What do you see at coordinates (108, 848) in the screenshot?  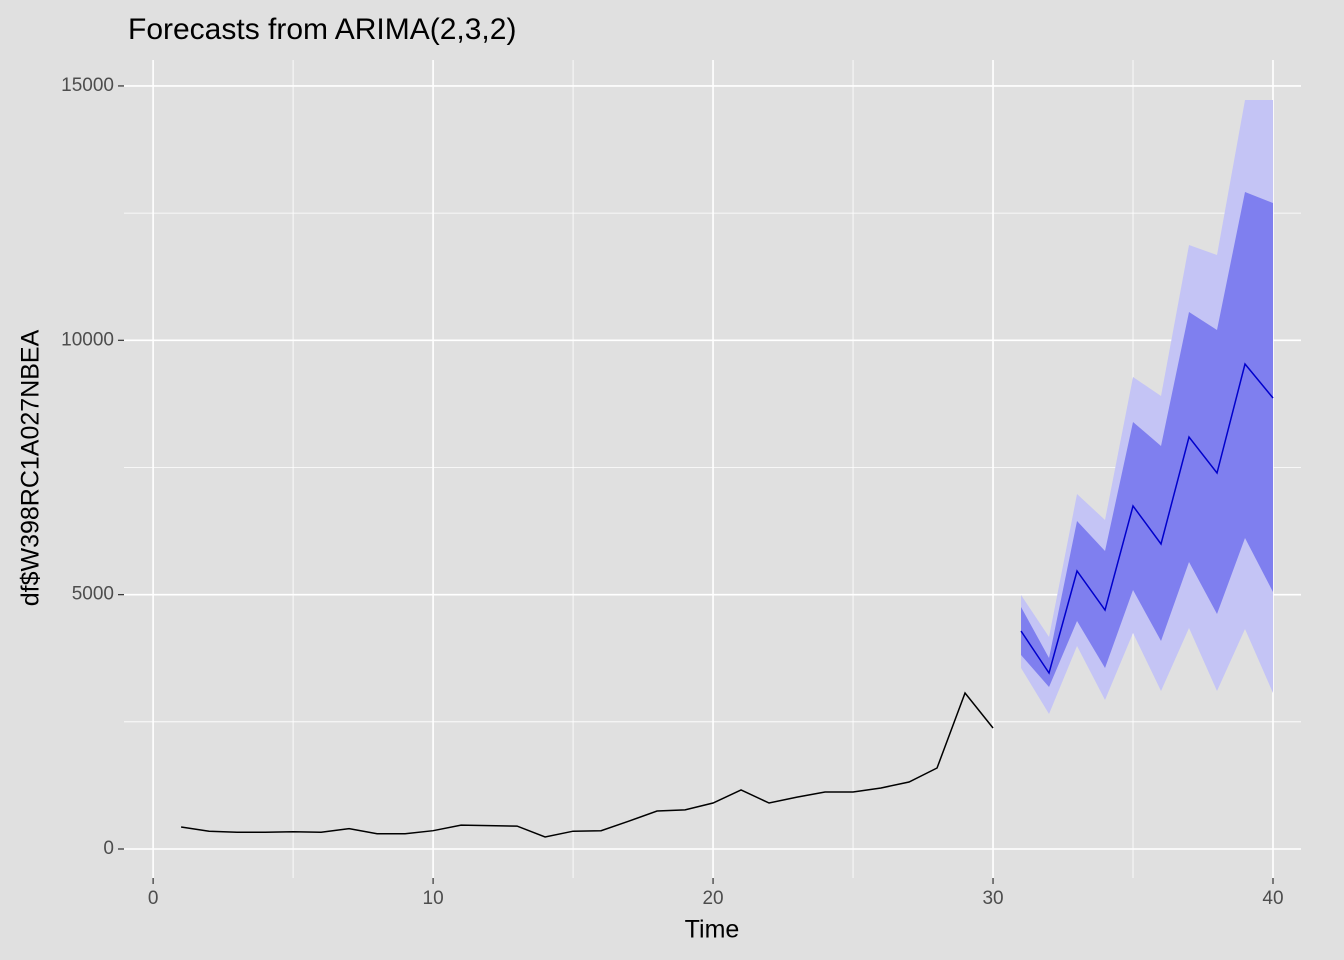 I see `y-tick-label: 0` at bounding box center [108, 848].